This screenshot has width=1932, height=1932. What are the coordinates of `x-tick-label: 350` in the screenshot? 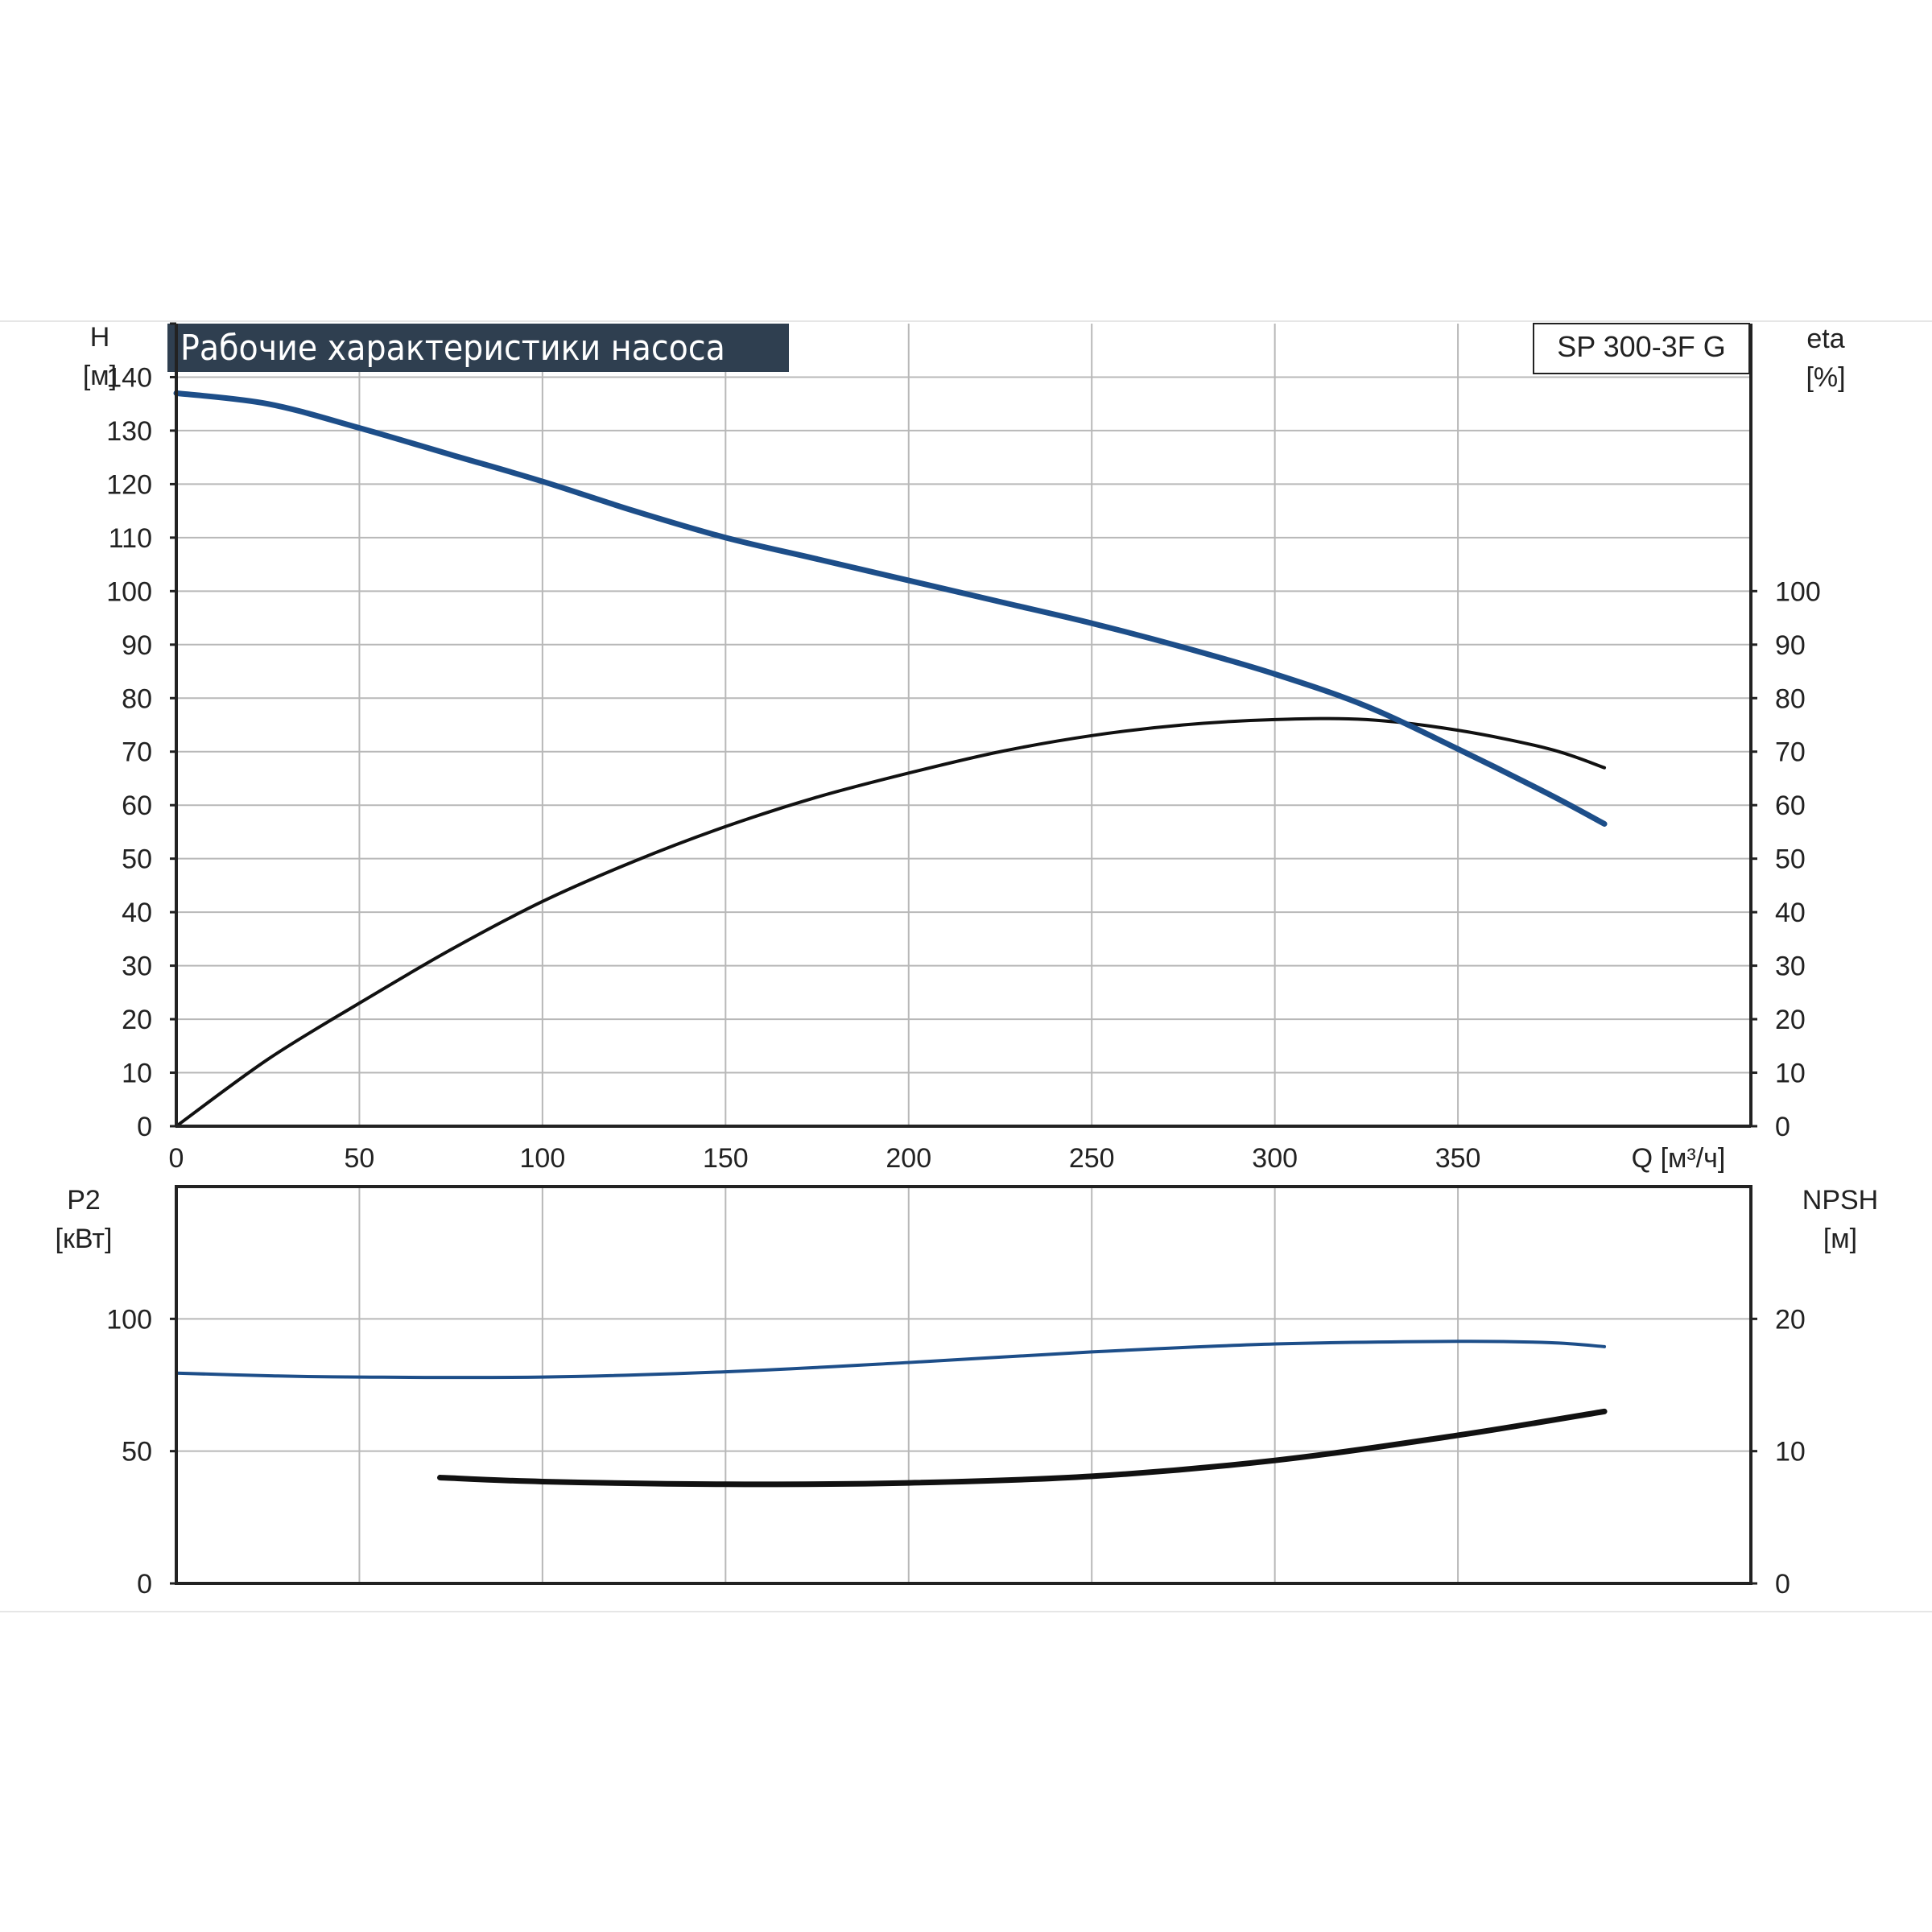 It's located at (1458, 1158).